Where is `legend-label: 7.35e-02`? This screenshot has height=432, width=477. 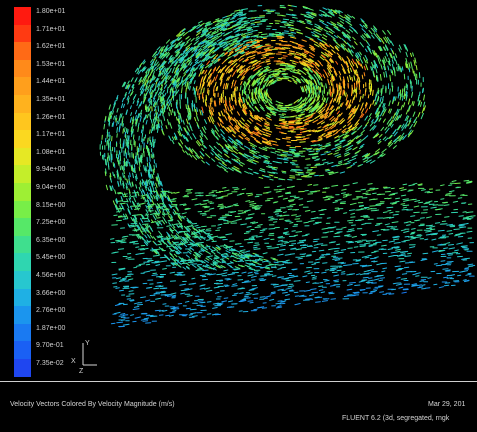
legend-label: 7.35e-02 is located at coordinates (50, 363).